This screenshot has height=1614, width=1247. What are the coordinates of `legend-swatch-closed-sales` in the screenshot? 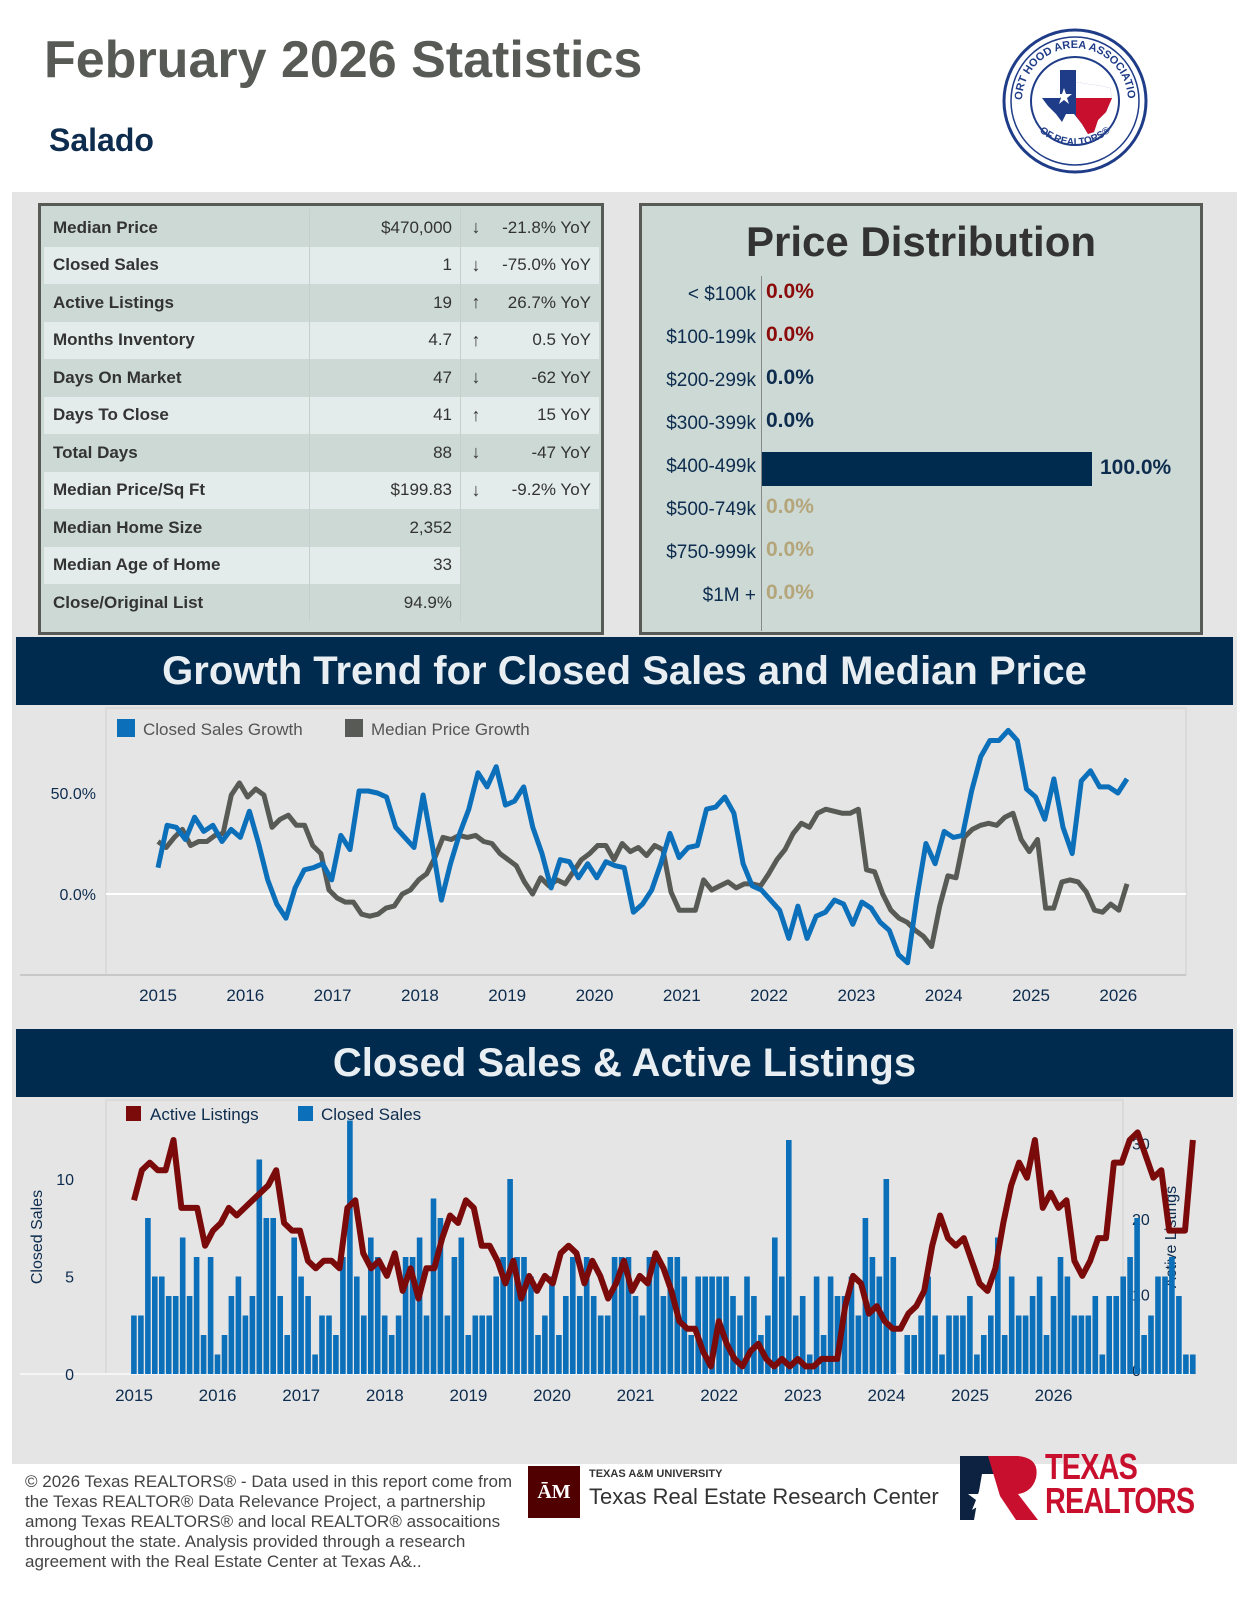 It's located at (305, 1113).